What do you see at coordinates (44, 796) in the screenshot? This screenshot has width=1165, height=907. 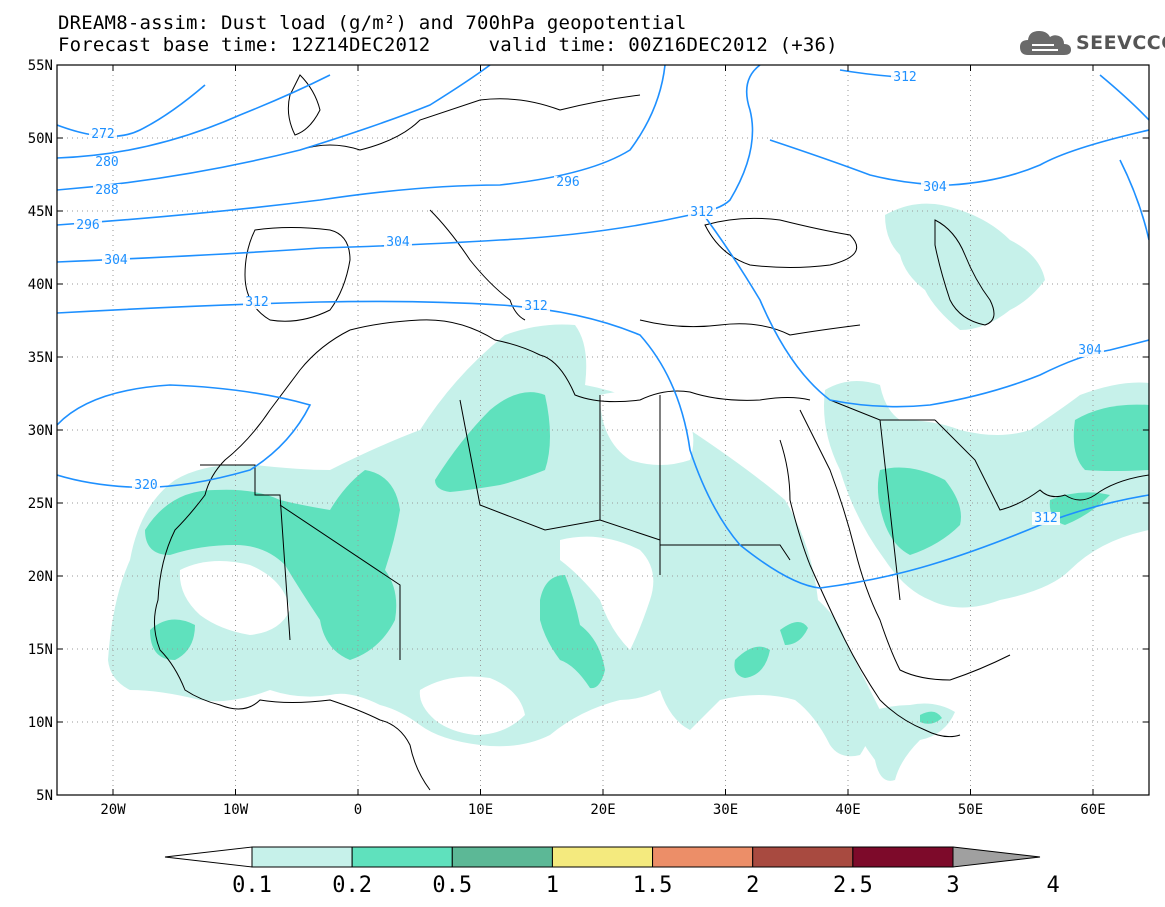 I see `lat-label: 5N` at bounding box center [44, 796].